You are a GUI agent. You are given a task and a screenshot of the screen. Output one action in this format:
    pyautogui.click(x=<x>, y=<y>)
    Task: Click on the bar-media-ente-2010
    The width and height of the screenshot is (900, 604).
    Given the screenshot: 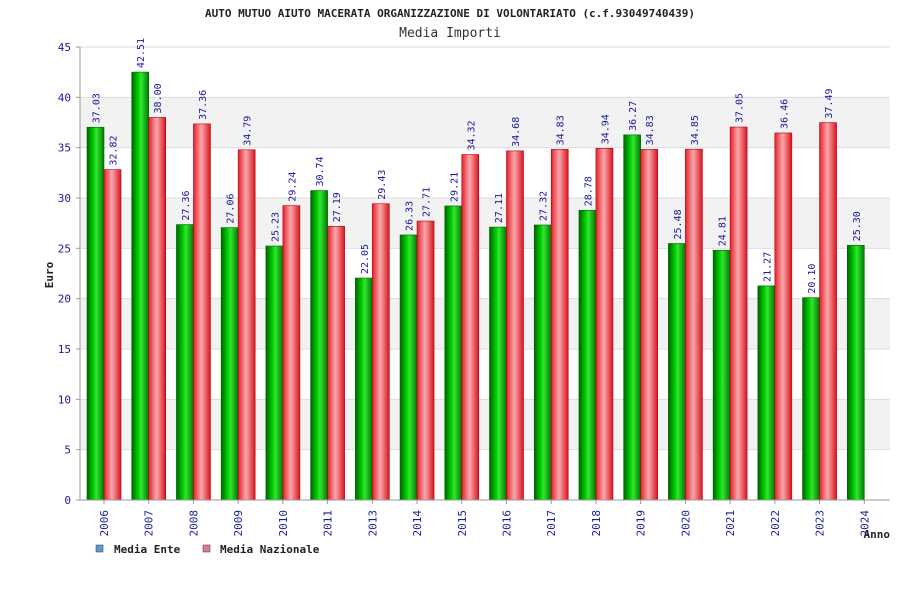 What is the action you would take?
    pyautogui.click(x=274, y=373)
    